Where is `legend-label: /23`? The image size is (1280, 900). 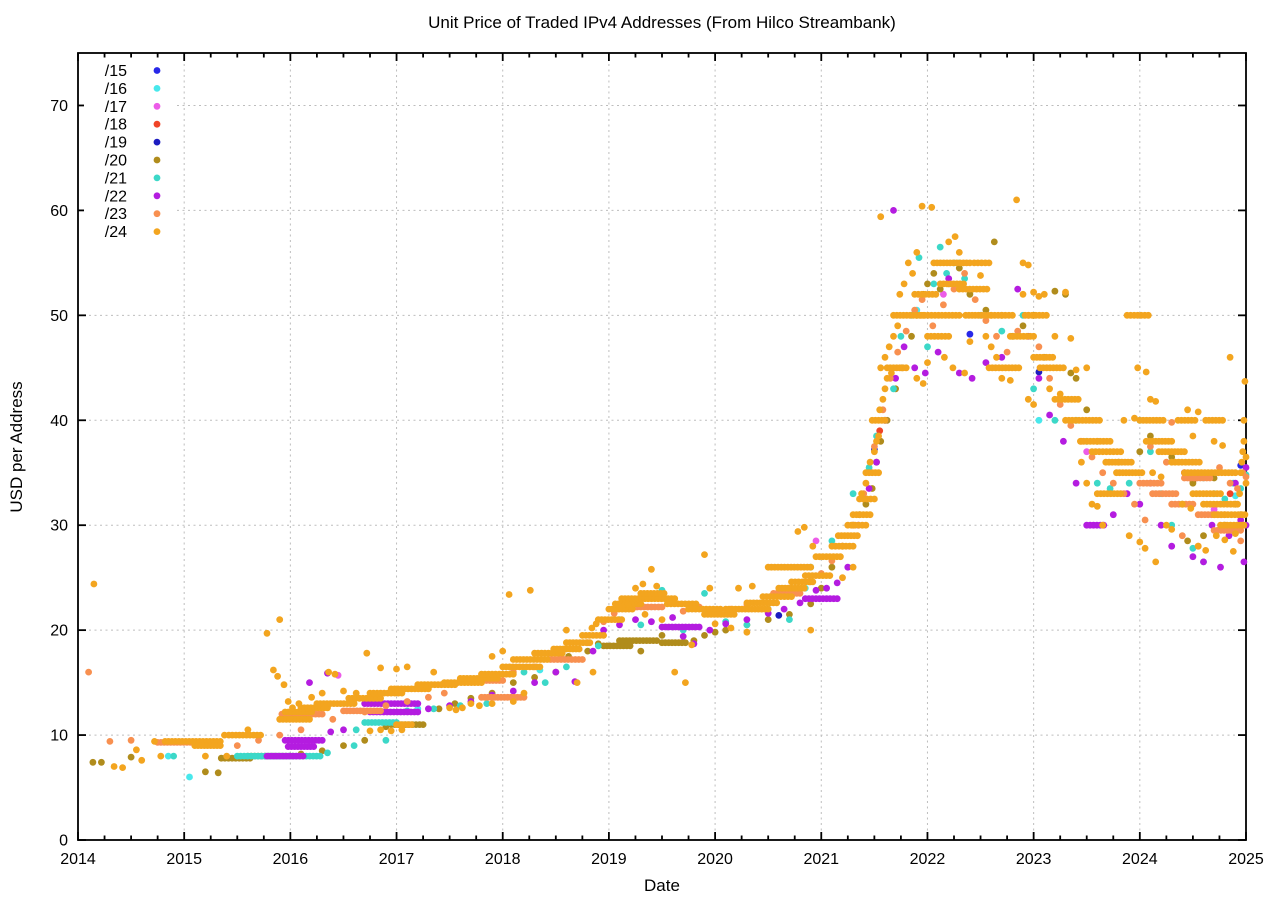
legend-label: /23 is located at coordinates (116, 214).